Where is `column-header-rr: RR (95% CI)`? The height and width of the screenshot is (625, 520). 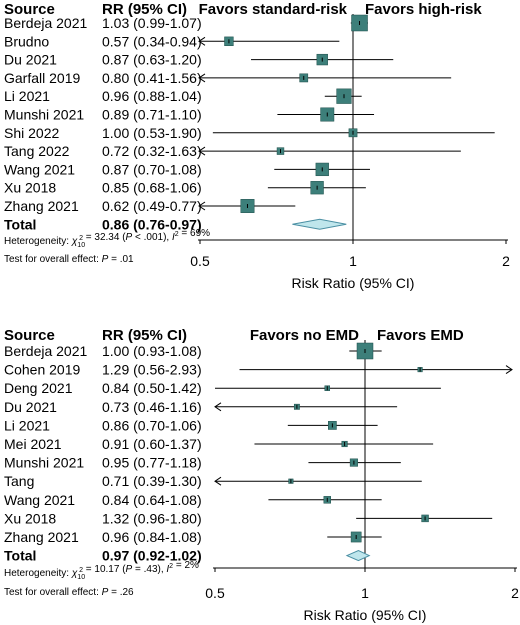 column-header-rr: RR (95% CI) is located at coordinates (144, 9).